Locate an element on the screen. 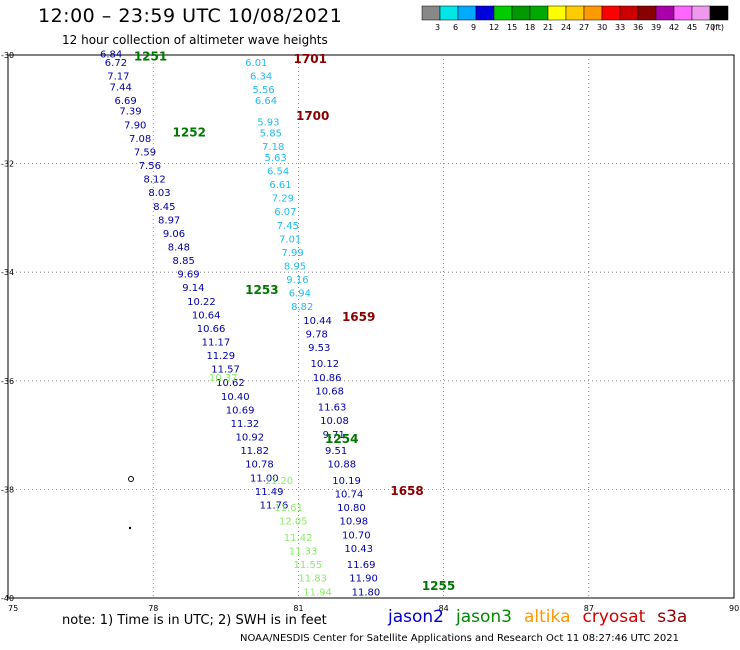 The image size is (740, 650). swh-value-label: 6.64 is located at coordinates (266, 101).